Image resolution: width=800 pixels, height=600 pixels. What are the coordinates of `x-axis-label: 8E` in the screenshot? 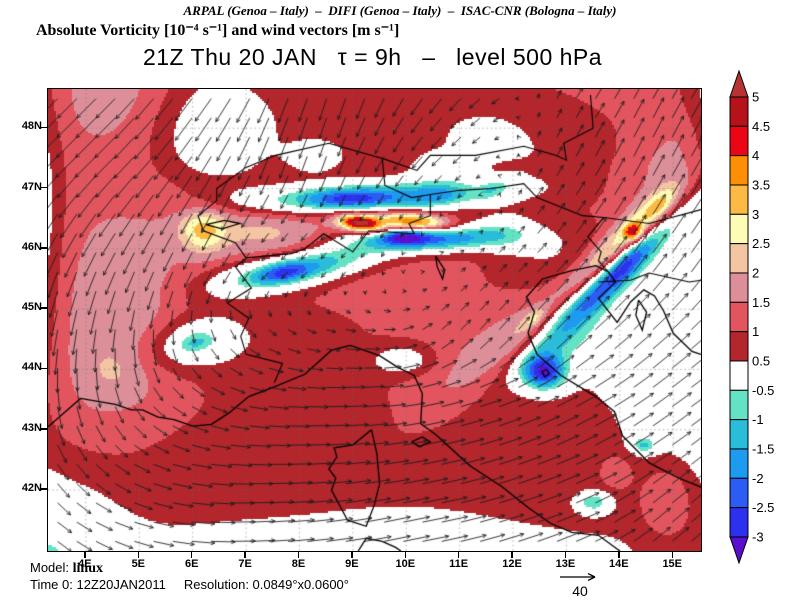 It's located at (298, 564).